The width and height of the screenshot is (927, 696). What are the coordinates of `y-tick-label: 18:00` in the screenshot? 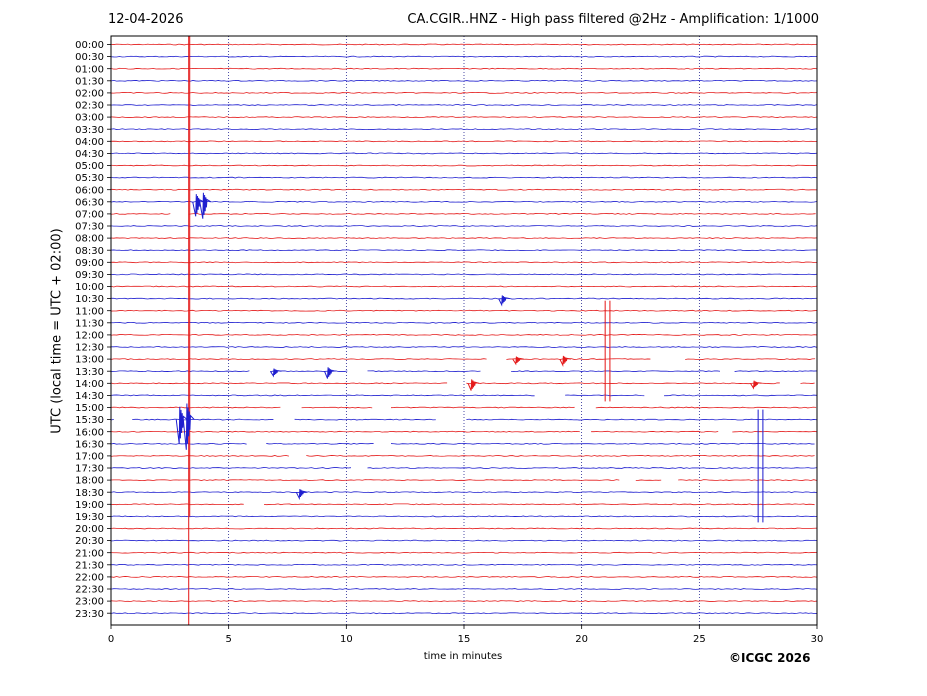 It's located at (89, 481).